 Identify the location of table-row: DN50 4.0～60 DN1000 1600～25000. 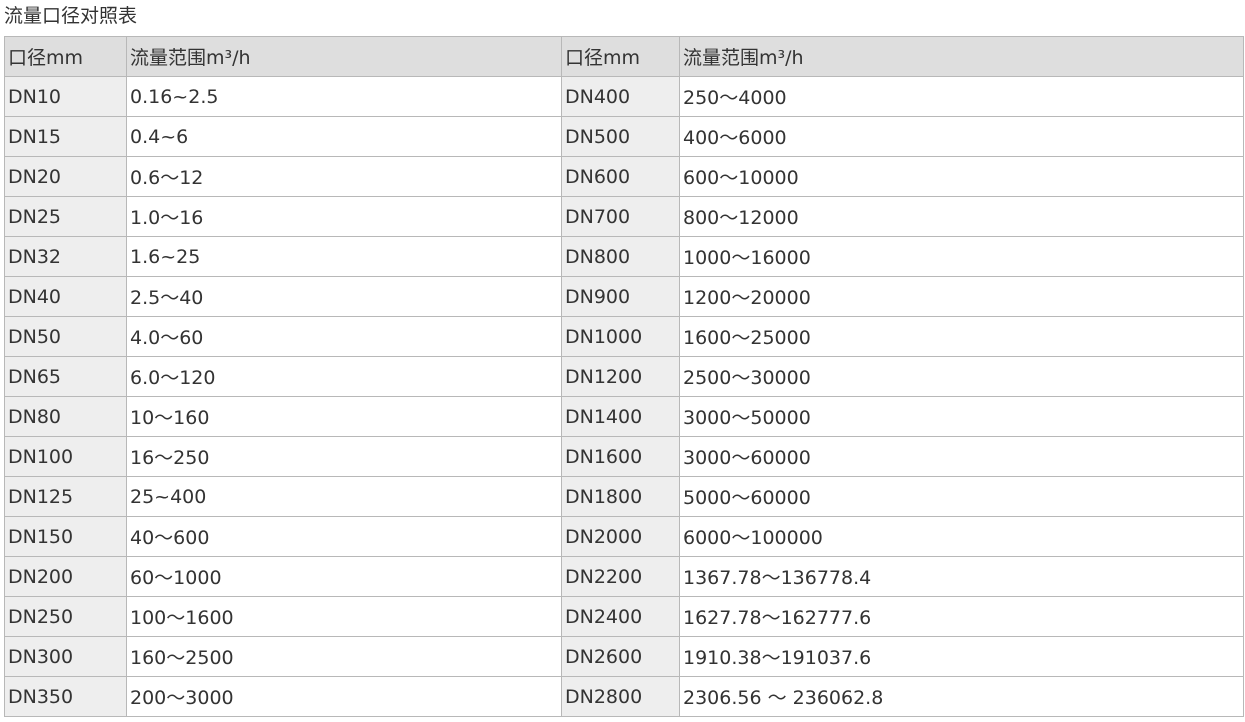
(624, 336).